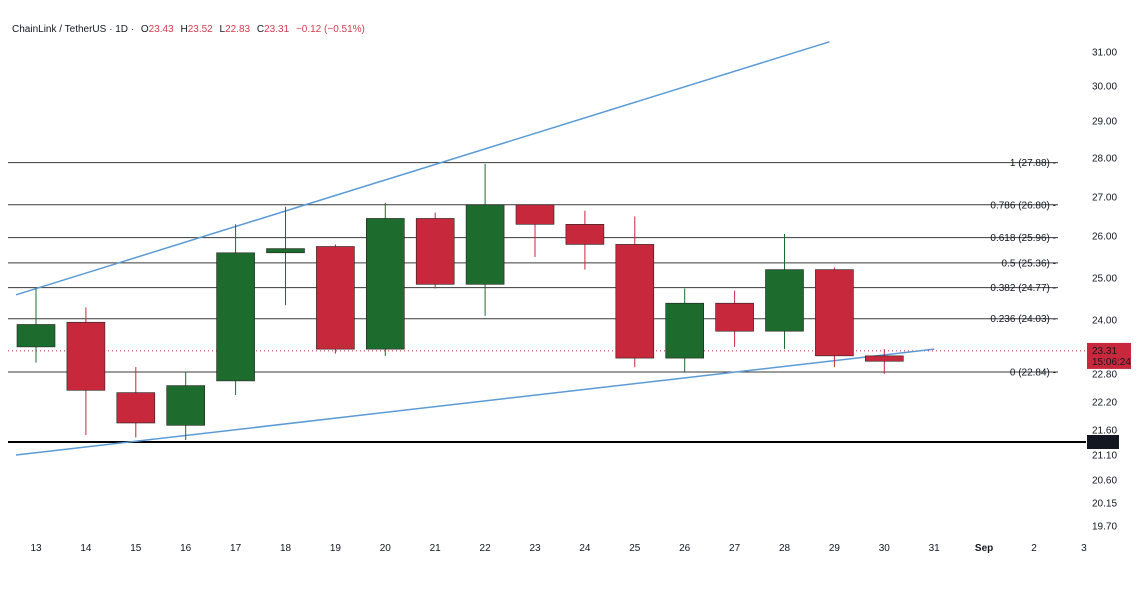 Image resolution: width=1144 pixels, height=600 pixels. What do you see at coordinates (1084, 548) in the screenshot?
I see `x-tick-label: 3` at bounding box center [1084, 548].